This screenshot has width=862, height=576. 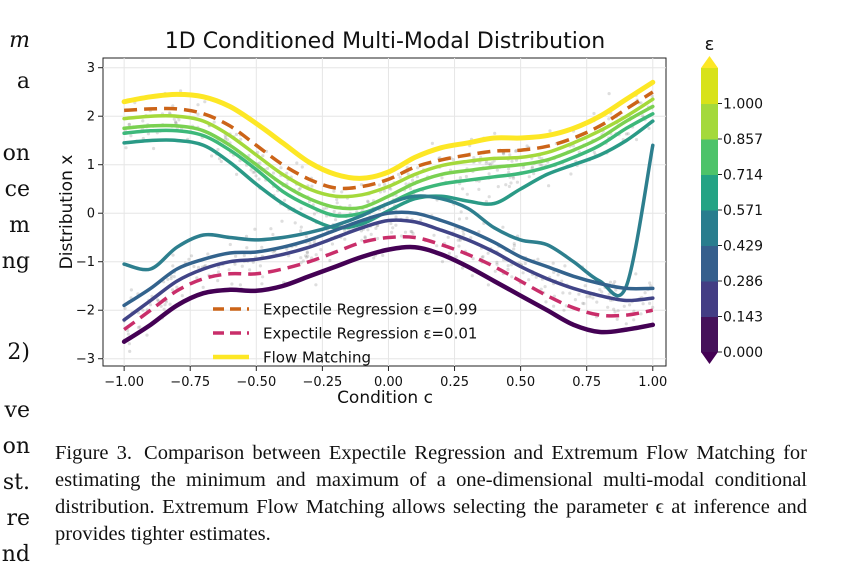 I want to click on left-text-fragment: ng, so click(x=15, y=261).